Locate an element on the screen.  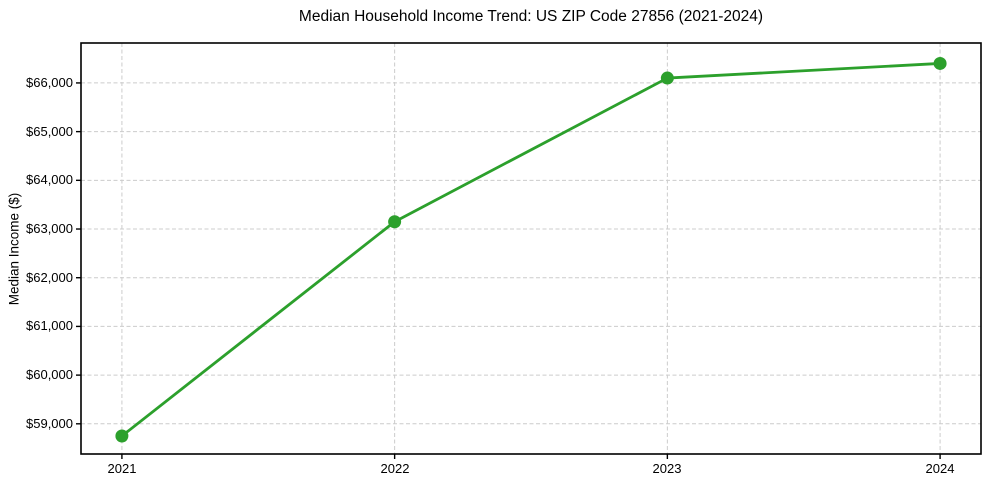
y-tick-label: $59,000 is located at coordinates (49, 423).